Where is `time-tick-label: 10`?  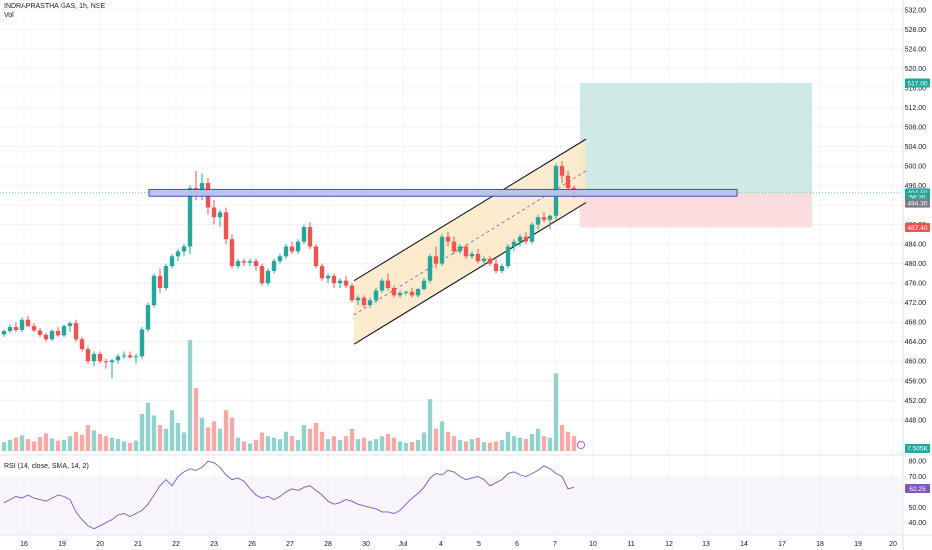
time-tick-label: 10 is located at coordinates (593, 544).